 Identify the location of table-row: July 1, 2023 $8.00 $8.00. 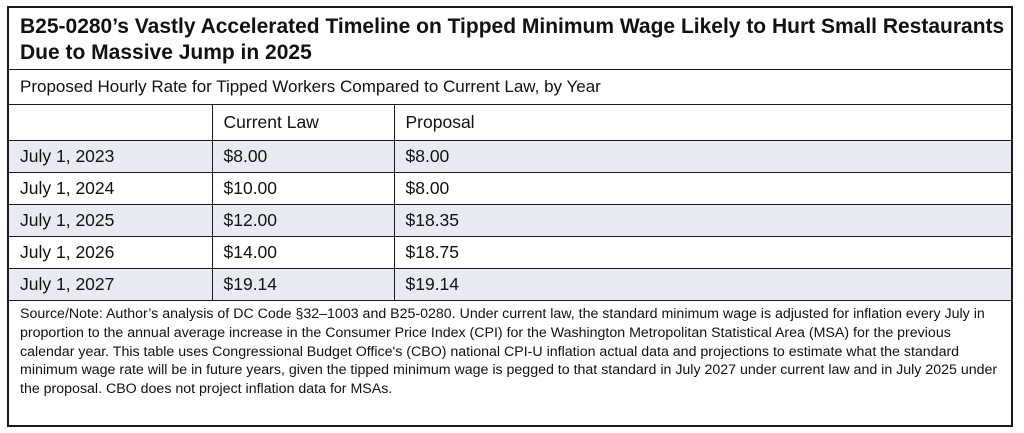
(510, 156).